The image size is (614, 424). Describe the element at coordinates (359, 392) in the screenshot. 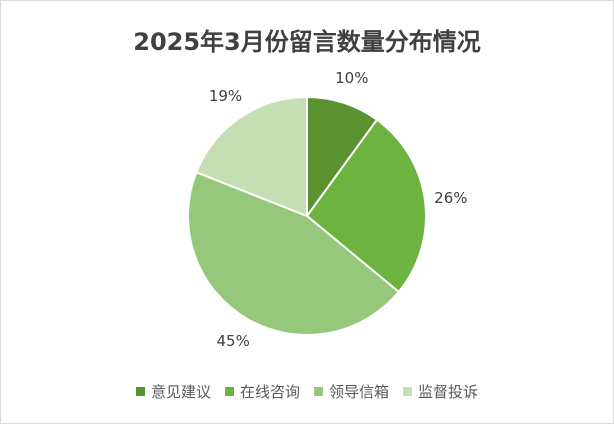

I see `legend-label: 领导信箱` at that location.